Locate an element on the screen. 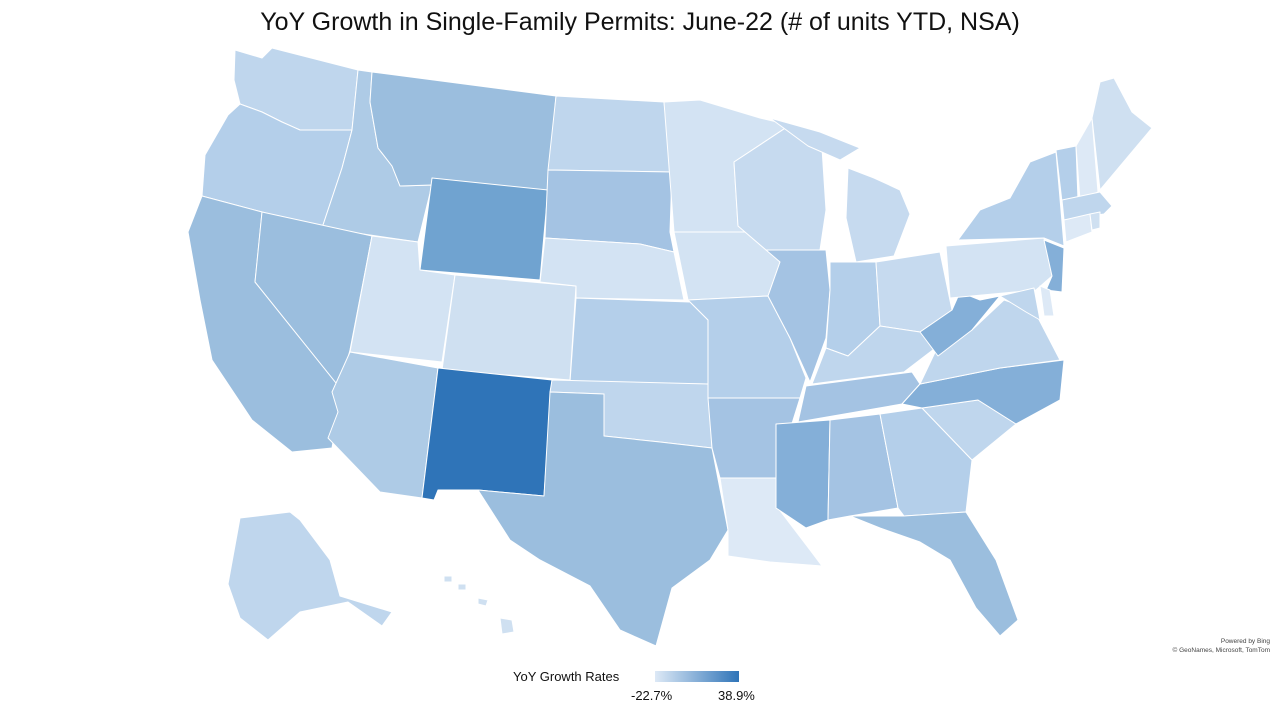 Image resolution: width=1280 pixels, height=720 pixels. state-new-jersey is located at coordinates (1054, 266).